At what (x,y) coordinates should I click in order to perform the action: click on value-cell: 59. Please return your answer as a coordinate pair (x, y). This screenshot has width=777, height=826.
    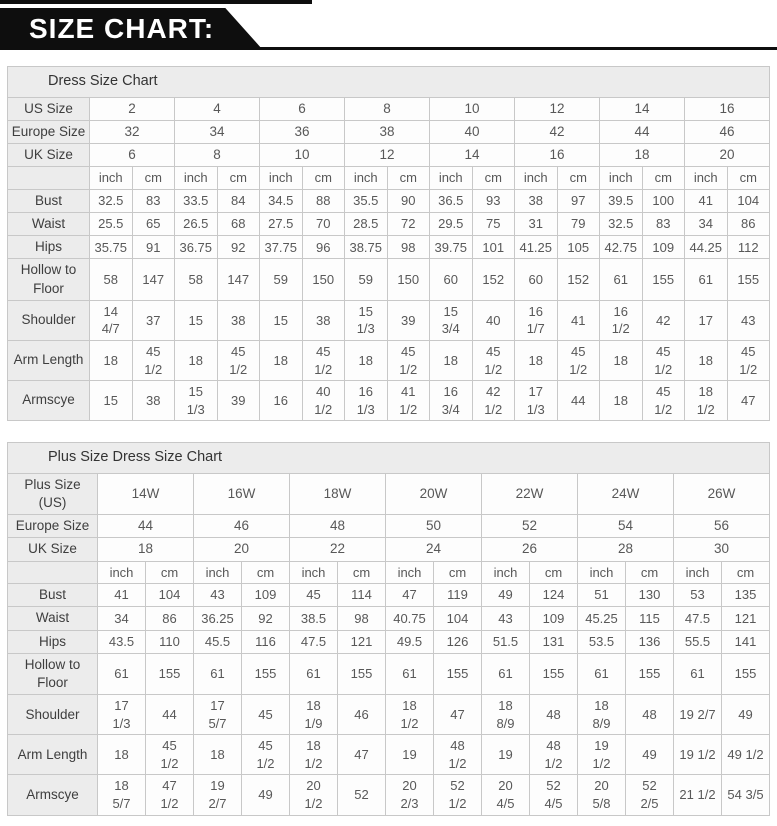
    Looking at the image, I should click on (281, 279).